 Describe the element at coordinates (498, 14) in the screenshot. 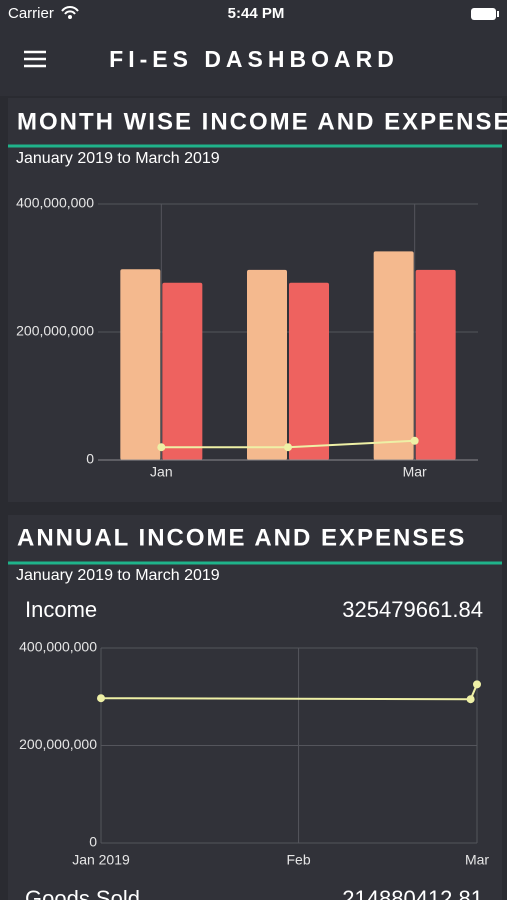

I see `battery-tip` at that location.